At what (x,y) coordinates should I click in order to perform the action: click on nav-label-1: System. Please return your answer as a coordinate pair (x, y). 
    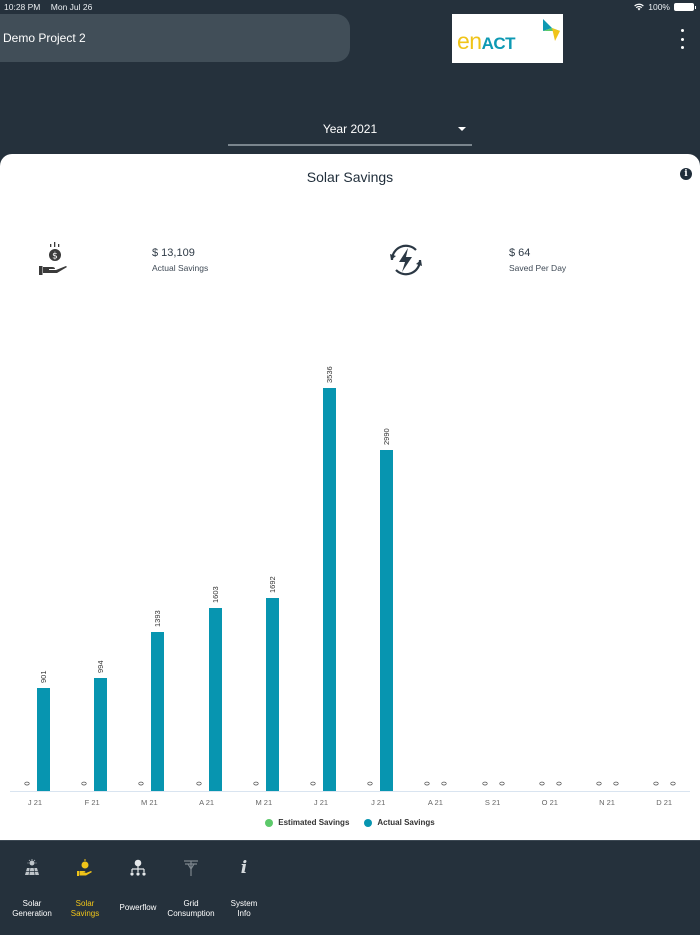
    Looking at the image, I should click on (244, 903).